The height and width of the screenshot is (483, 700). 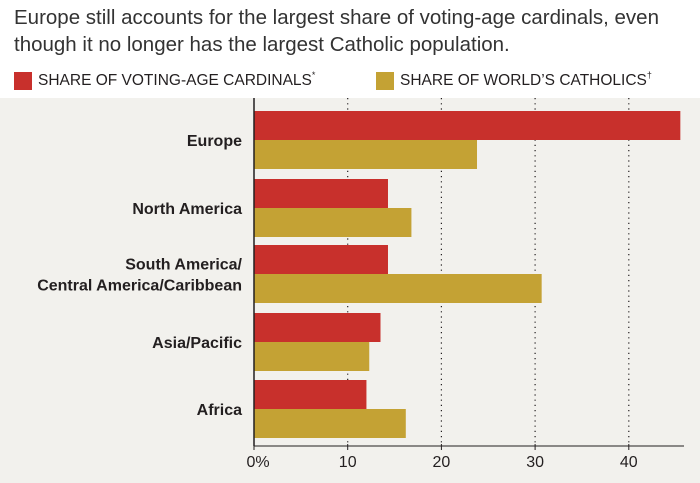 What do you see at coordinates (649, 75) in the screenshot?
I see `legend-mark-dagger: †` at bounding box center [649, 75].